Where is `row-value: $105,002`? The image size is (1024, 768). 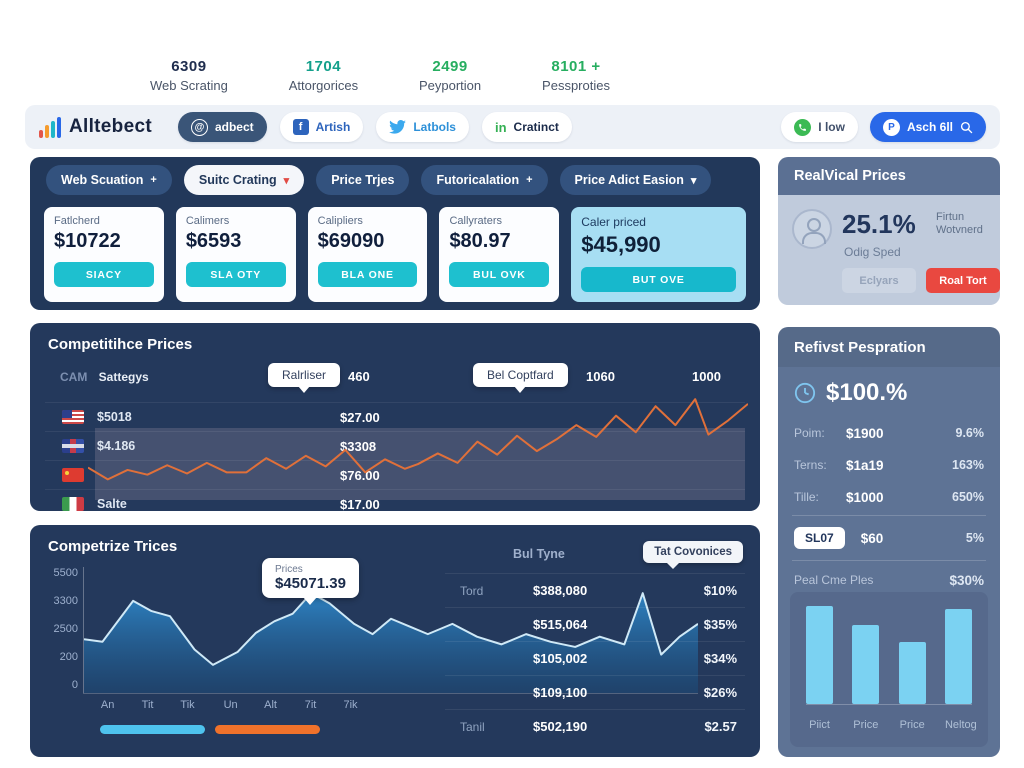 row-value: $105,002 is located at coordinates (560, 658).